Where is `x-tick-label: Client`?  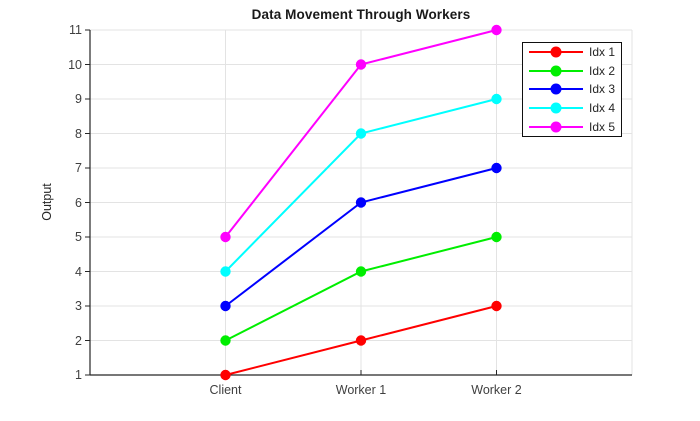
x-tick-label: Client is located at coordinates (225, 390).